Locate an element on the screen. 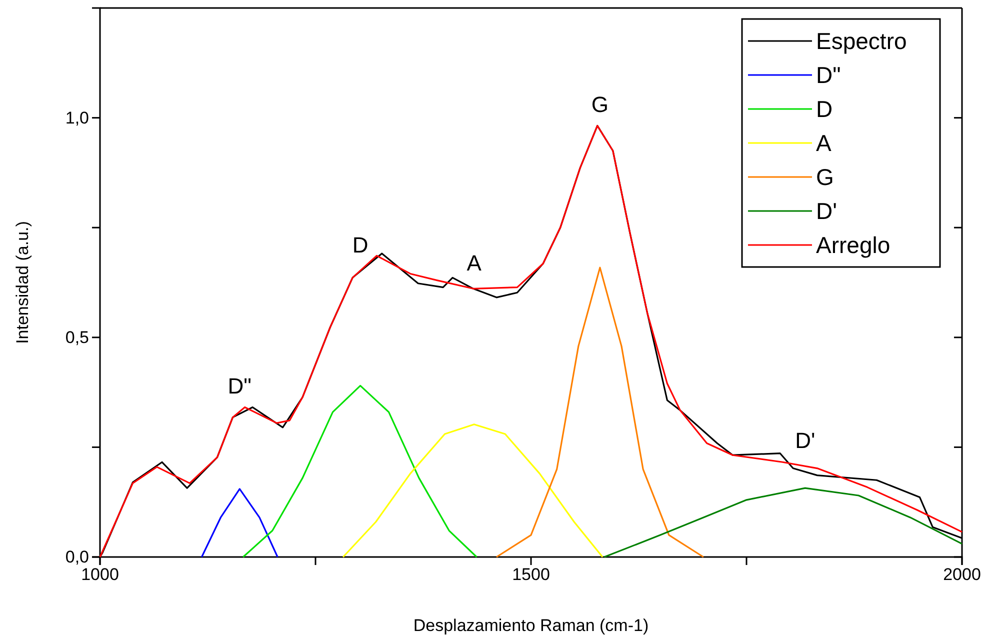 This screenshot has width=991, height=641. x-axis-title: Desplazamiento Raman (cm-1) is located at coordinates (531, 625).